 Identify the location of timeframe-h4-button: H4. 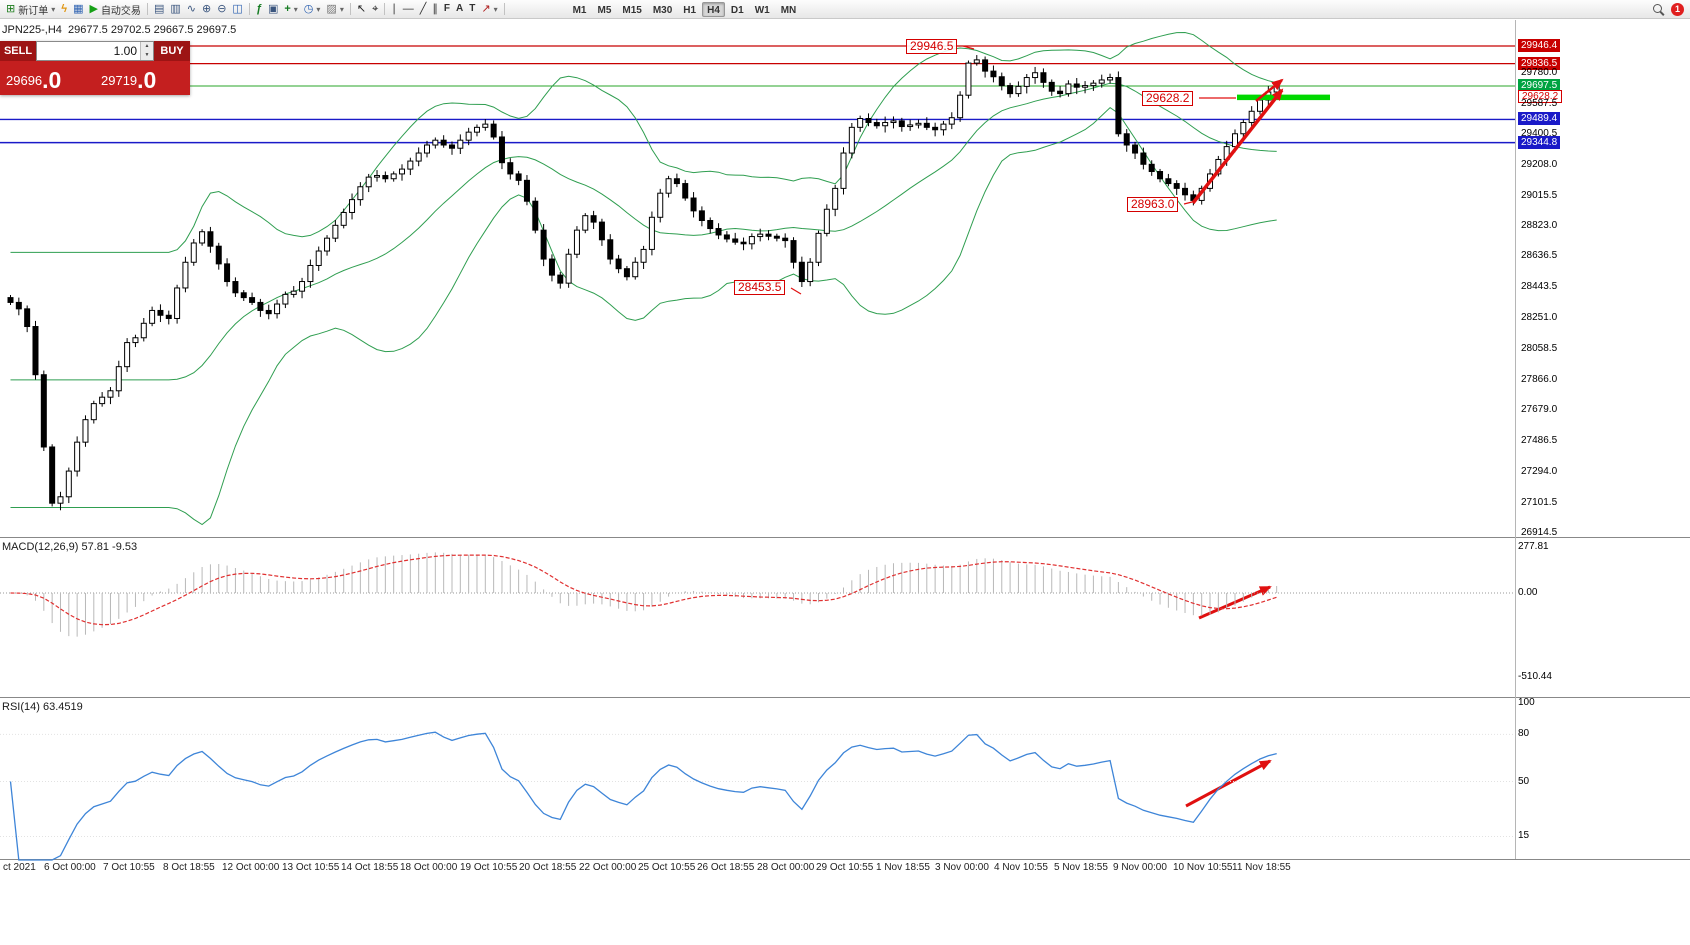
(713, 9).